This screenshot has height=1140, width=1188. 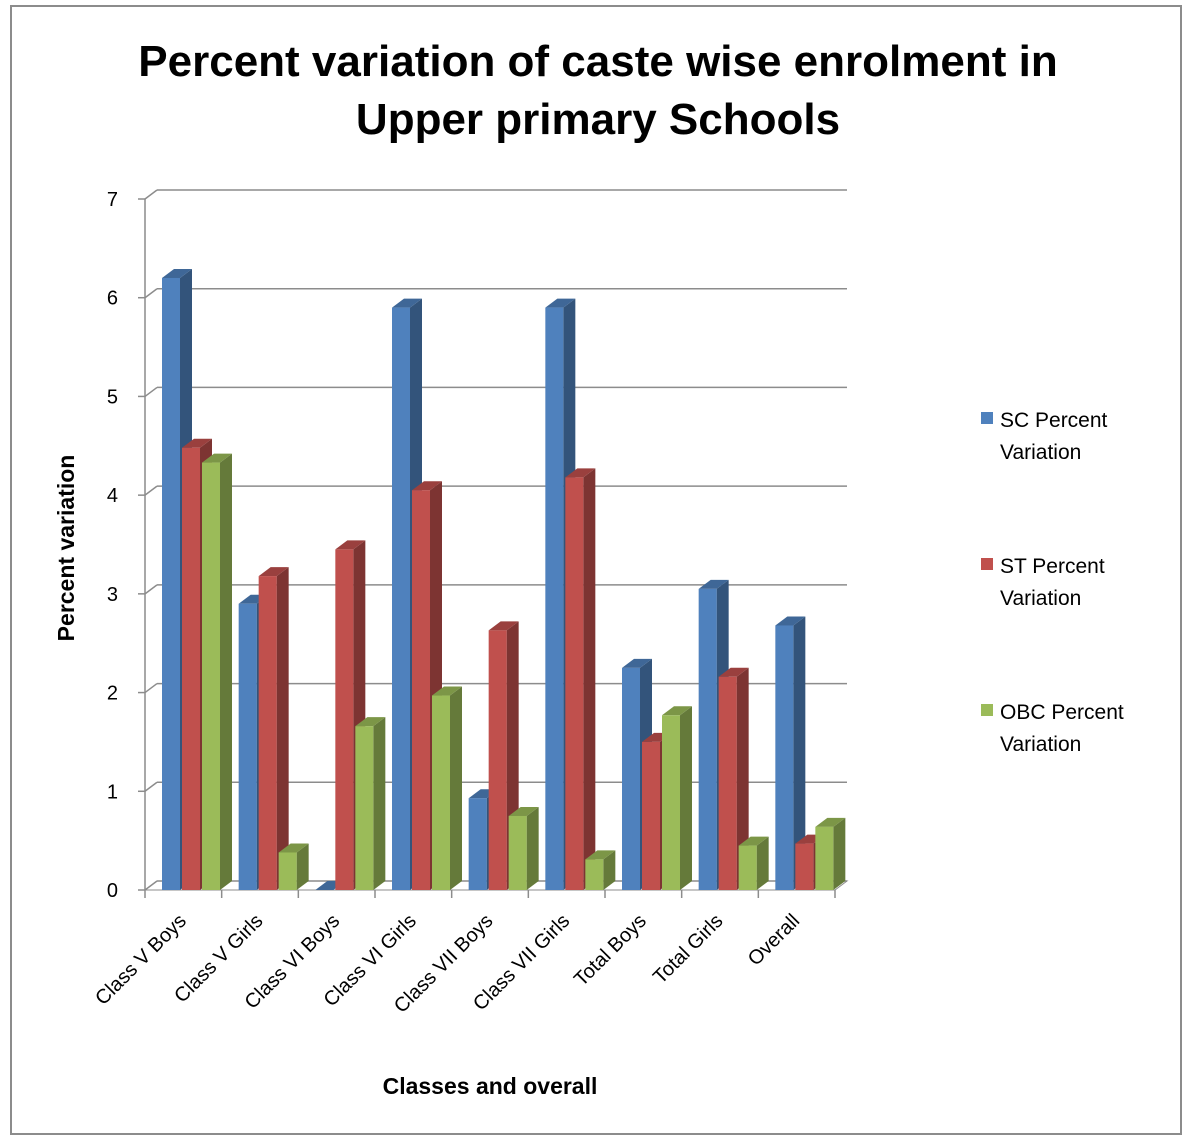 I want to click on legend-item: SC Percent Variation, so click(x=1044, y=436).